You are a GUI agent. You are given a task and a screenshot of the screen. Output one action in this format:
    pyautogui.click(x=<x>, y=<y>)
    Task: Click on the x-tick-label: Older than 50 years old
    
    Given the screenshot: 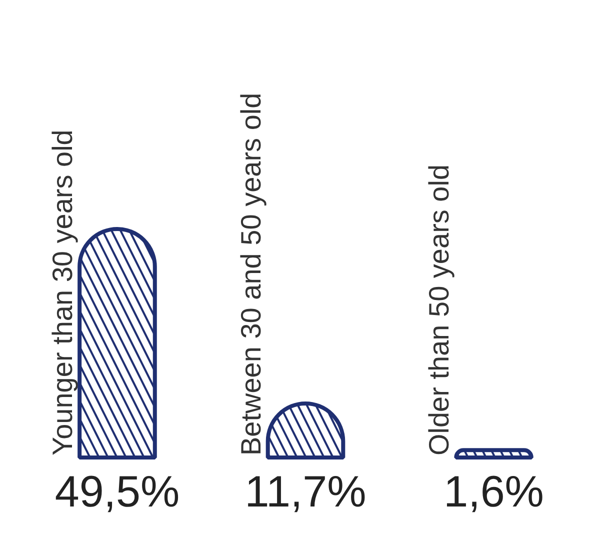 What is the action you would take?
    pyautogui.click(x=439, y=310)
    